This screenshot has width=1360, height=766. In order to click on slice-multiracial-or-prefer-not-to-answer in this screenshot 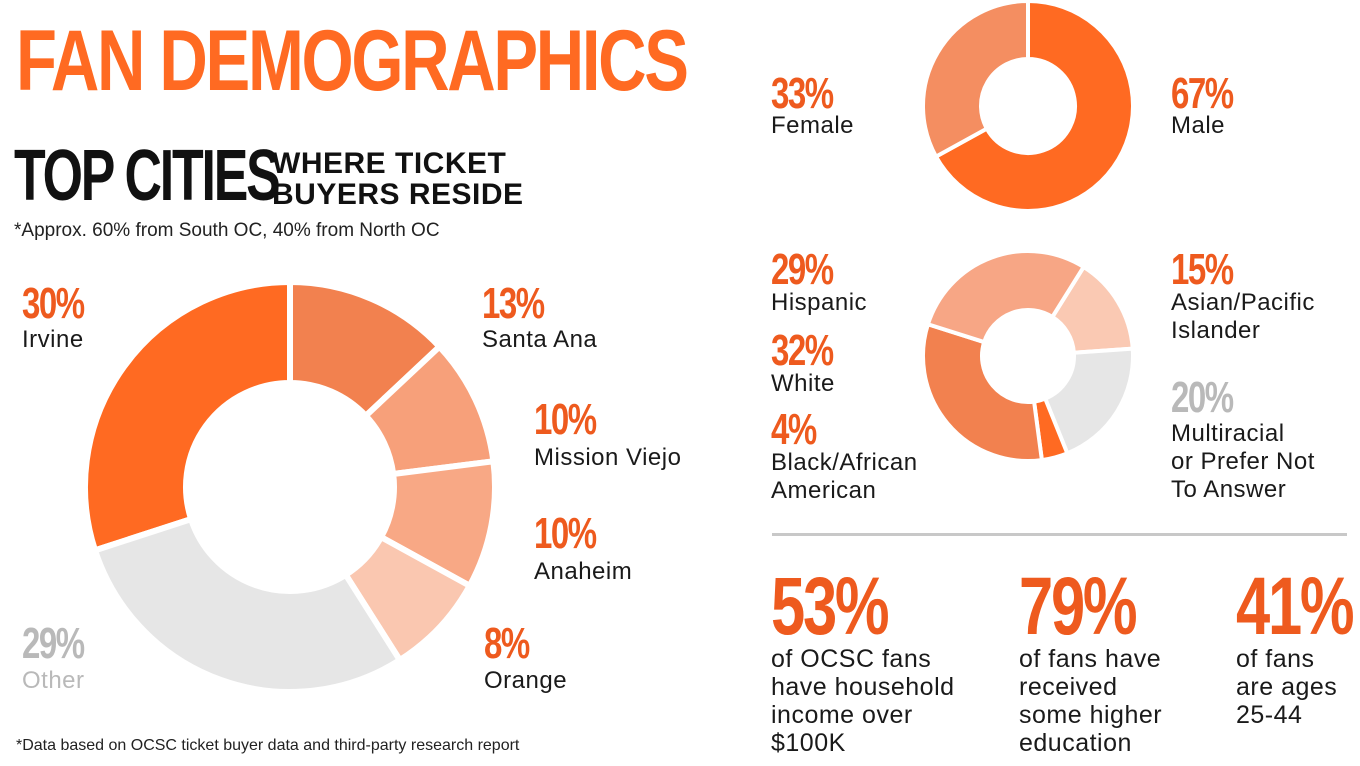, I will do `click(1088, 401)`.